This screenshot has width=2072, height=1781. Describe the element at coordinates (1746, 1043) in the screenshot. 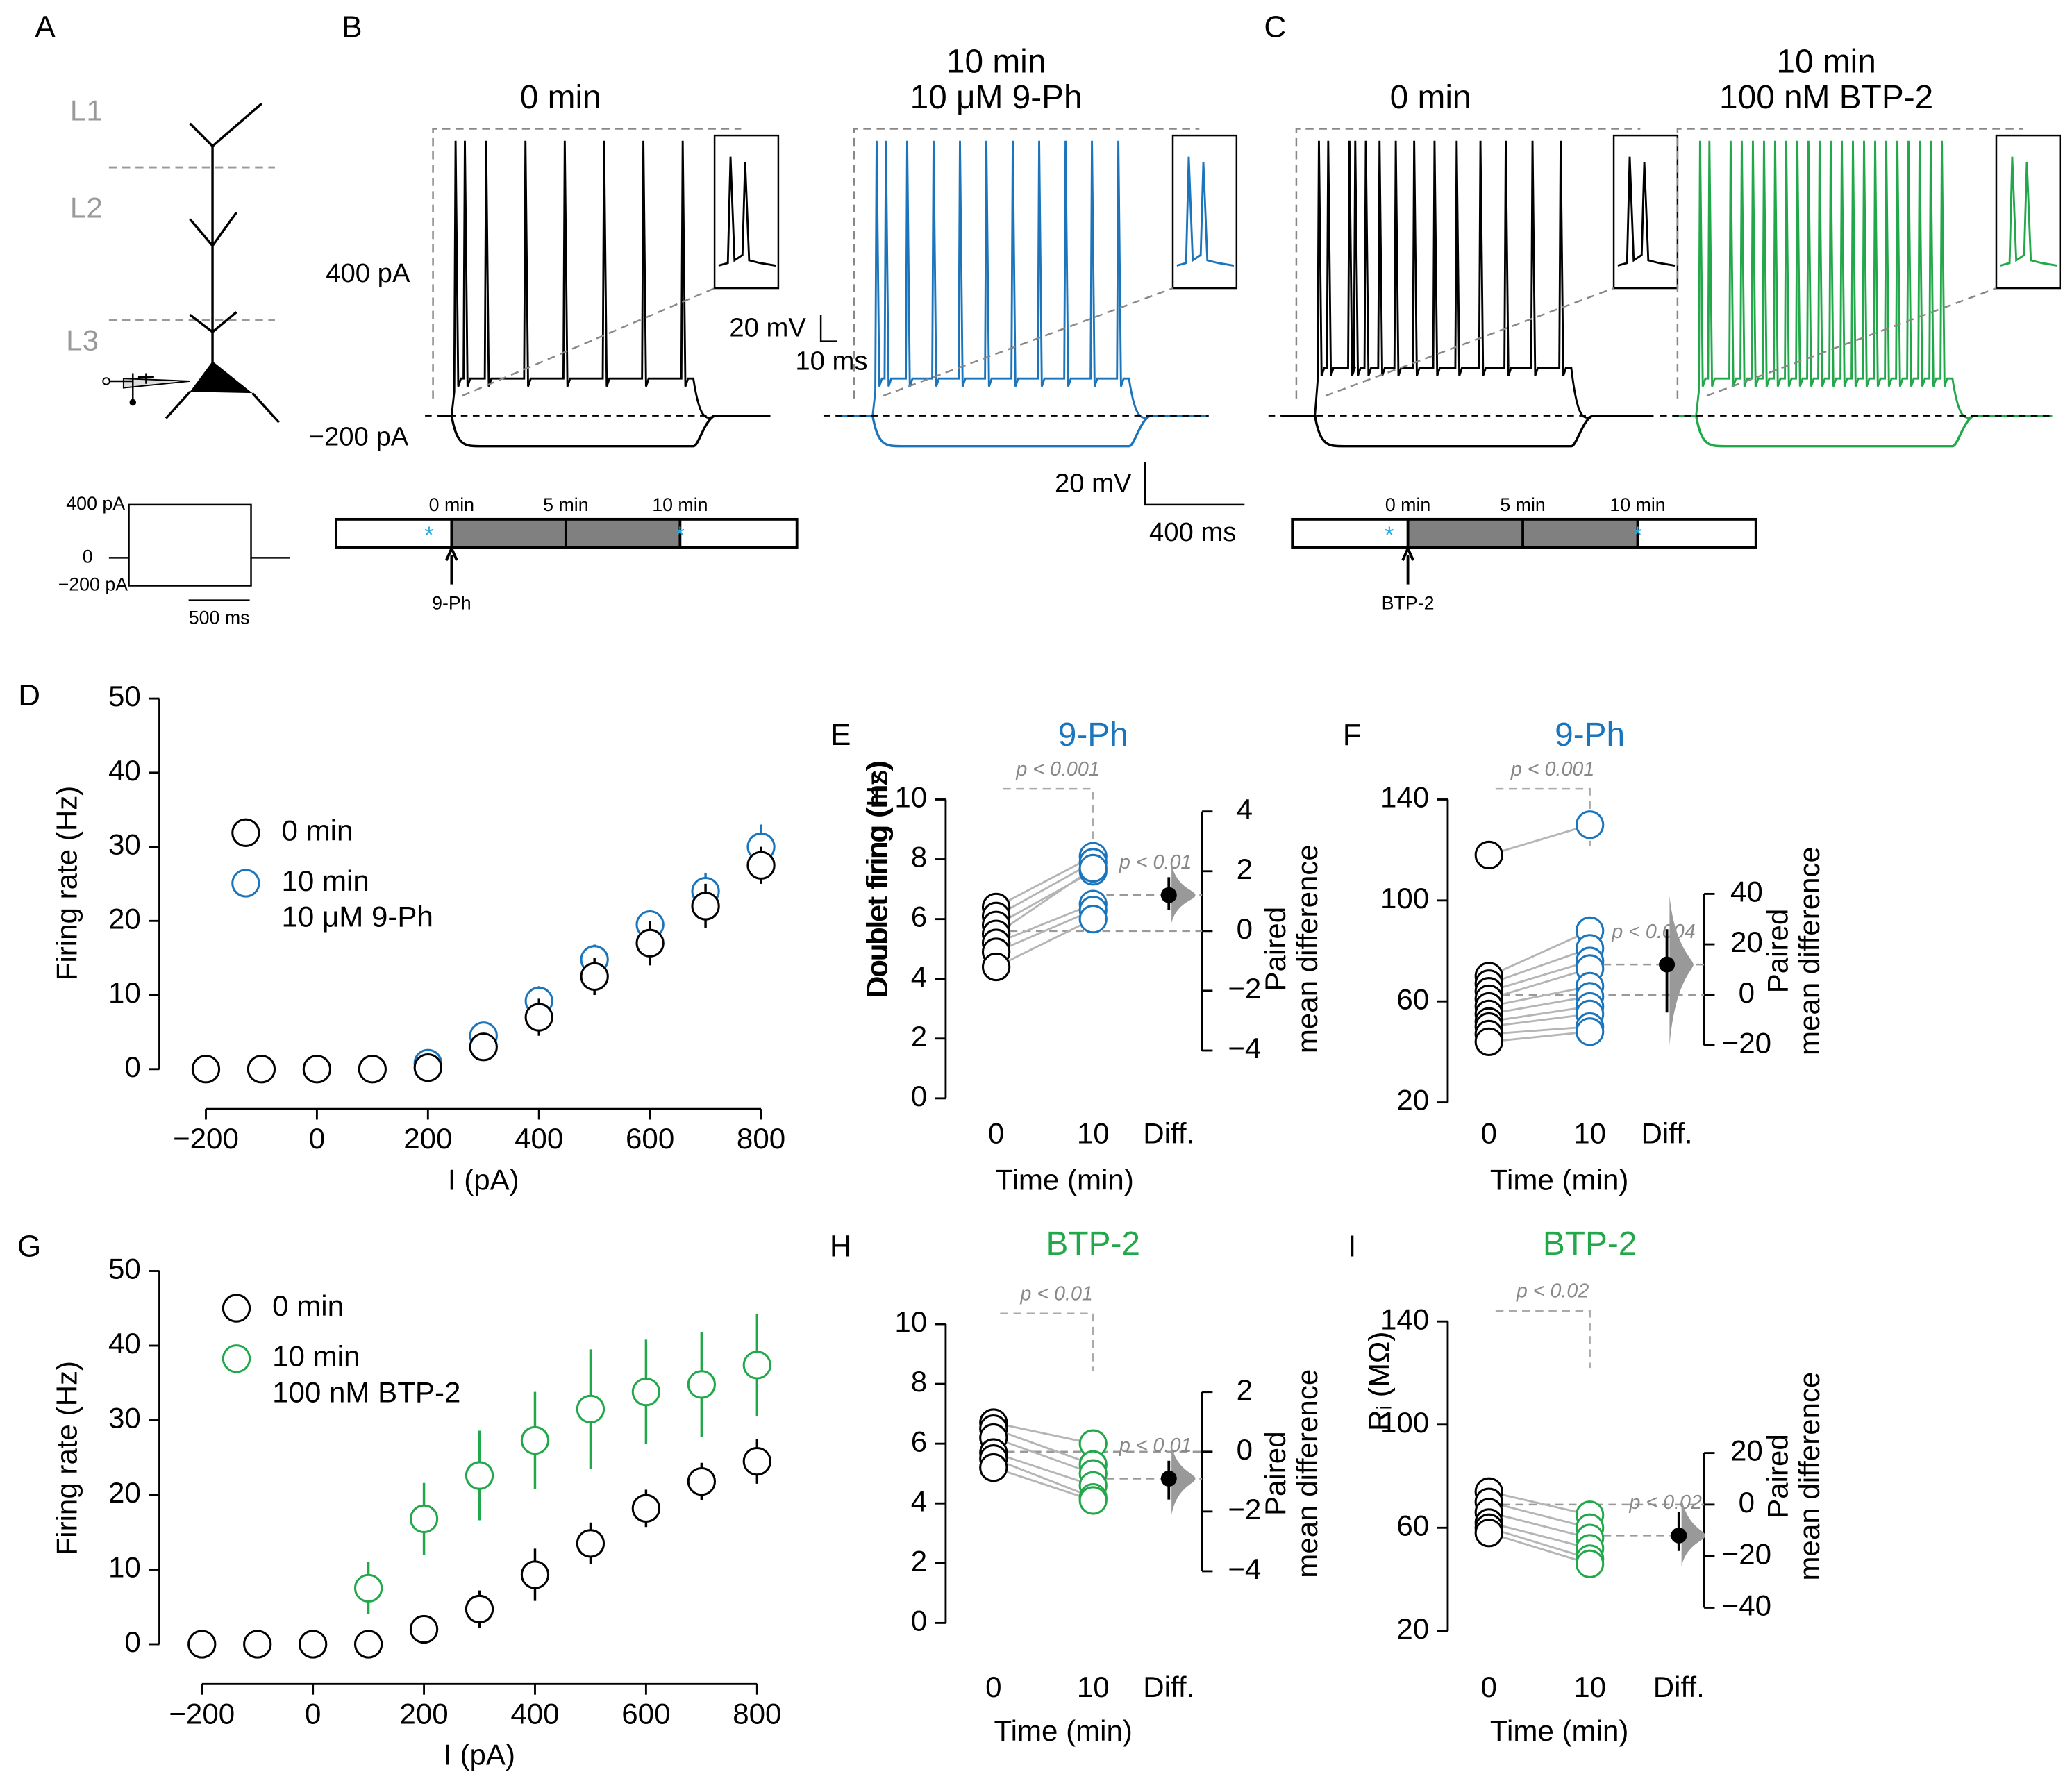

I see `label: −20` at that location.